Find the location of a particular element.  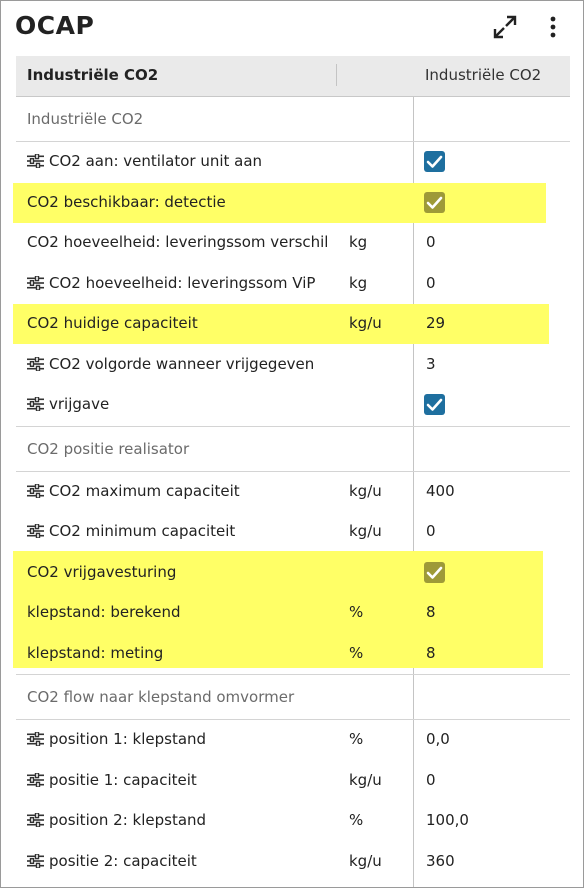

group-header: CO2 positie realisator is located at coordinates (293, 449).